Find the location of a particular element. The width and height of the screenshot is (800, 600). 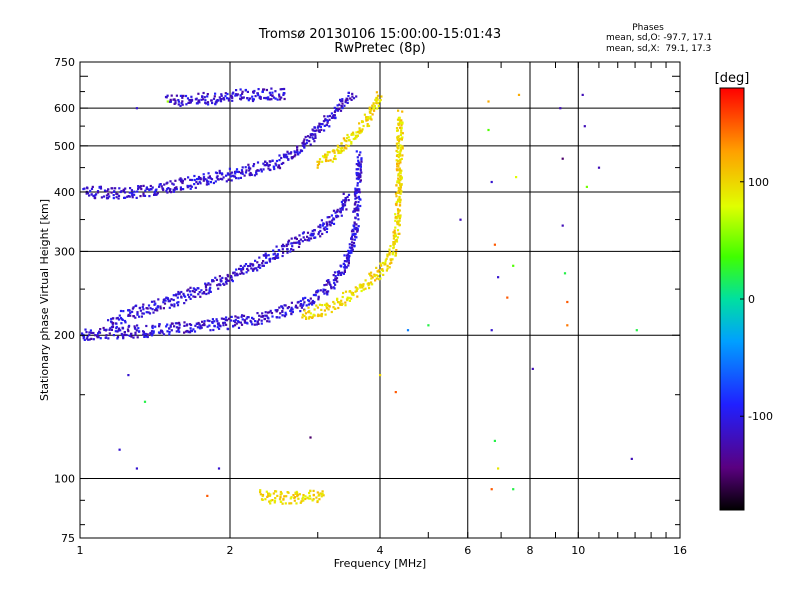

chart-title: Tromsø 20130106 15:00:00-15:01:43 is located at coordinates (379, 34).